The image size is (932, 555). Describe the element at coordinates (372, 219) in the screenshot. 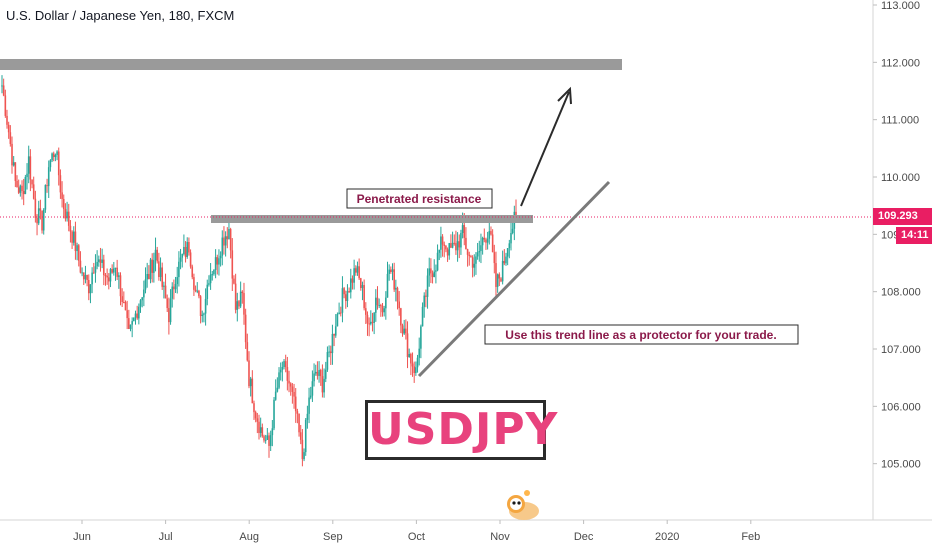

I see `penetrated-resistance-zone` at that location.